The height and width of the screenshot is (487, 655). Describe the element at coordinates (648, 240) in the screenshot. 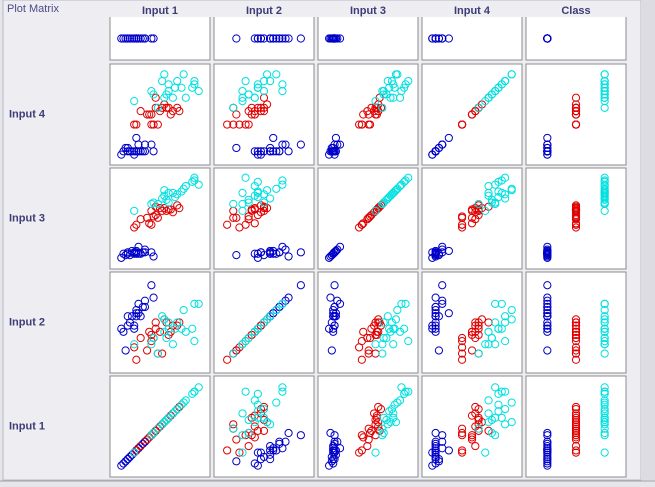

I see `scrollbar` at that location.